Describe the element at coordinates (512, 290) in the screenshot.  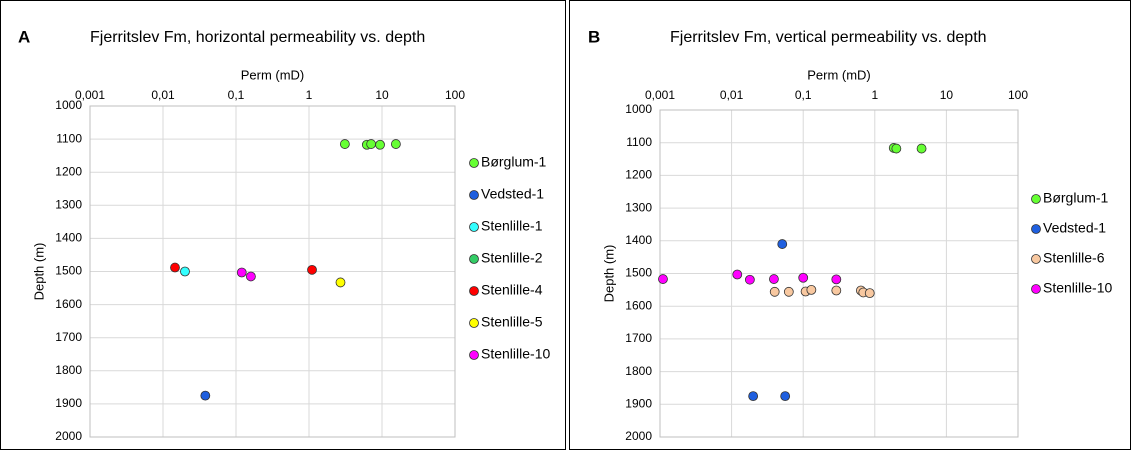
I see `legend-label: Stenlille-4` at that location.